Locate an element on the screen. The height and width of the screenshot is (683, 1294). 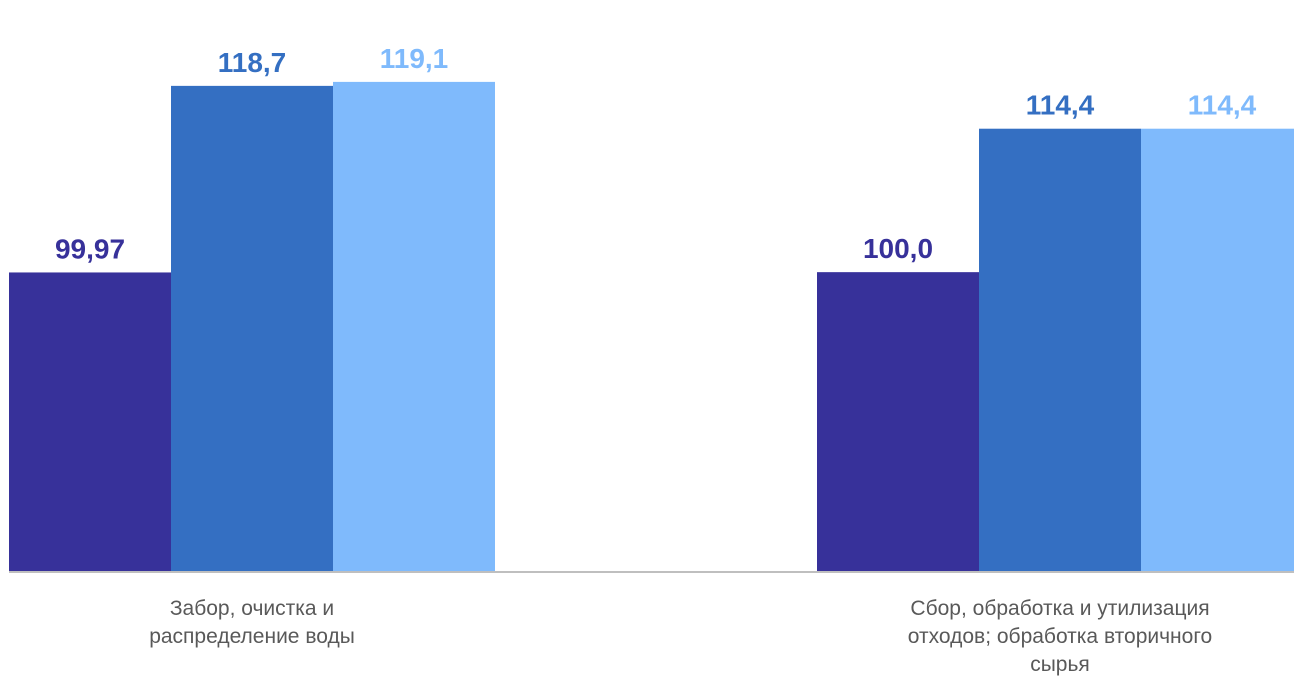
category-label-2-line-3: сырья is located at coordinates (1060, 664).